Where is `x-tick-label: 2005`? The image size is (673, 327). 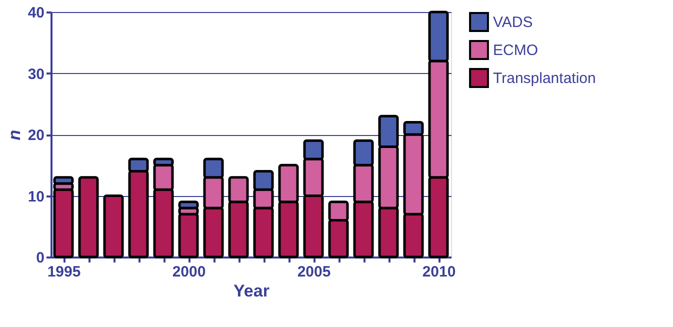 x-tick-label: 2005 is located at coordinates (314, 272).